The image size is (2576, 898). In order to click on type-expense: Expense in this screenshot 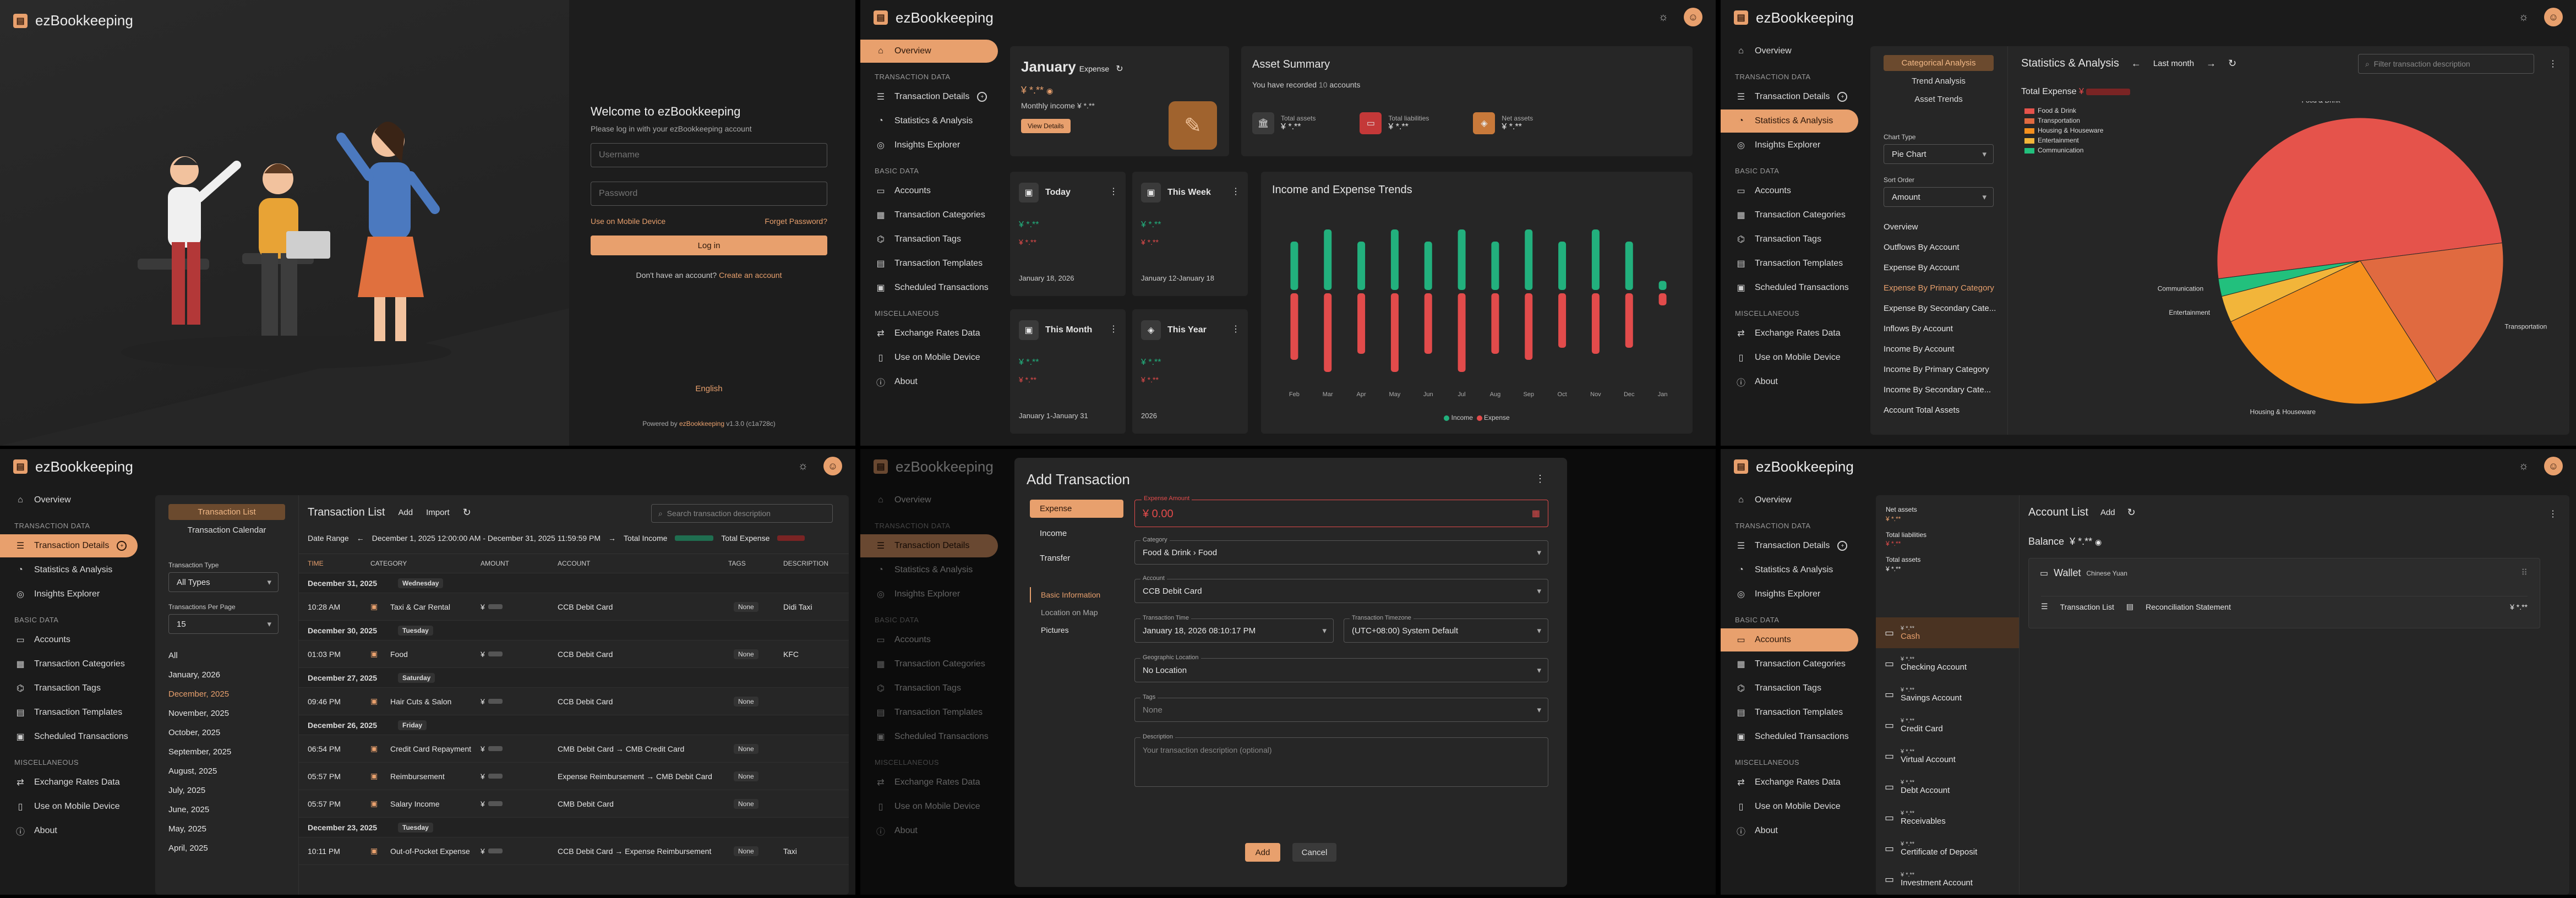, I will do `click(1077, 509)`.